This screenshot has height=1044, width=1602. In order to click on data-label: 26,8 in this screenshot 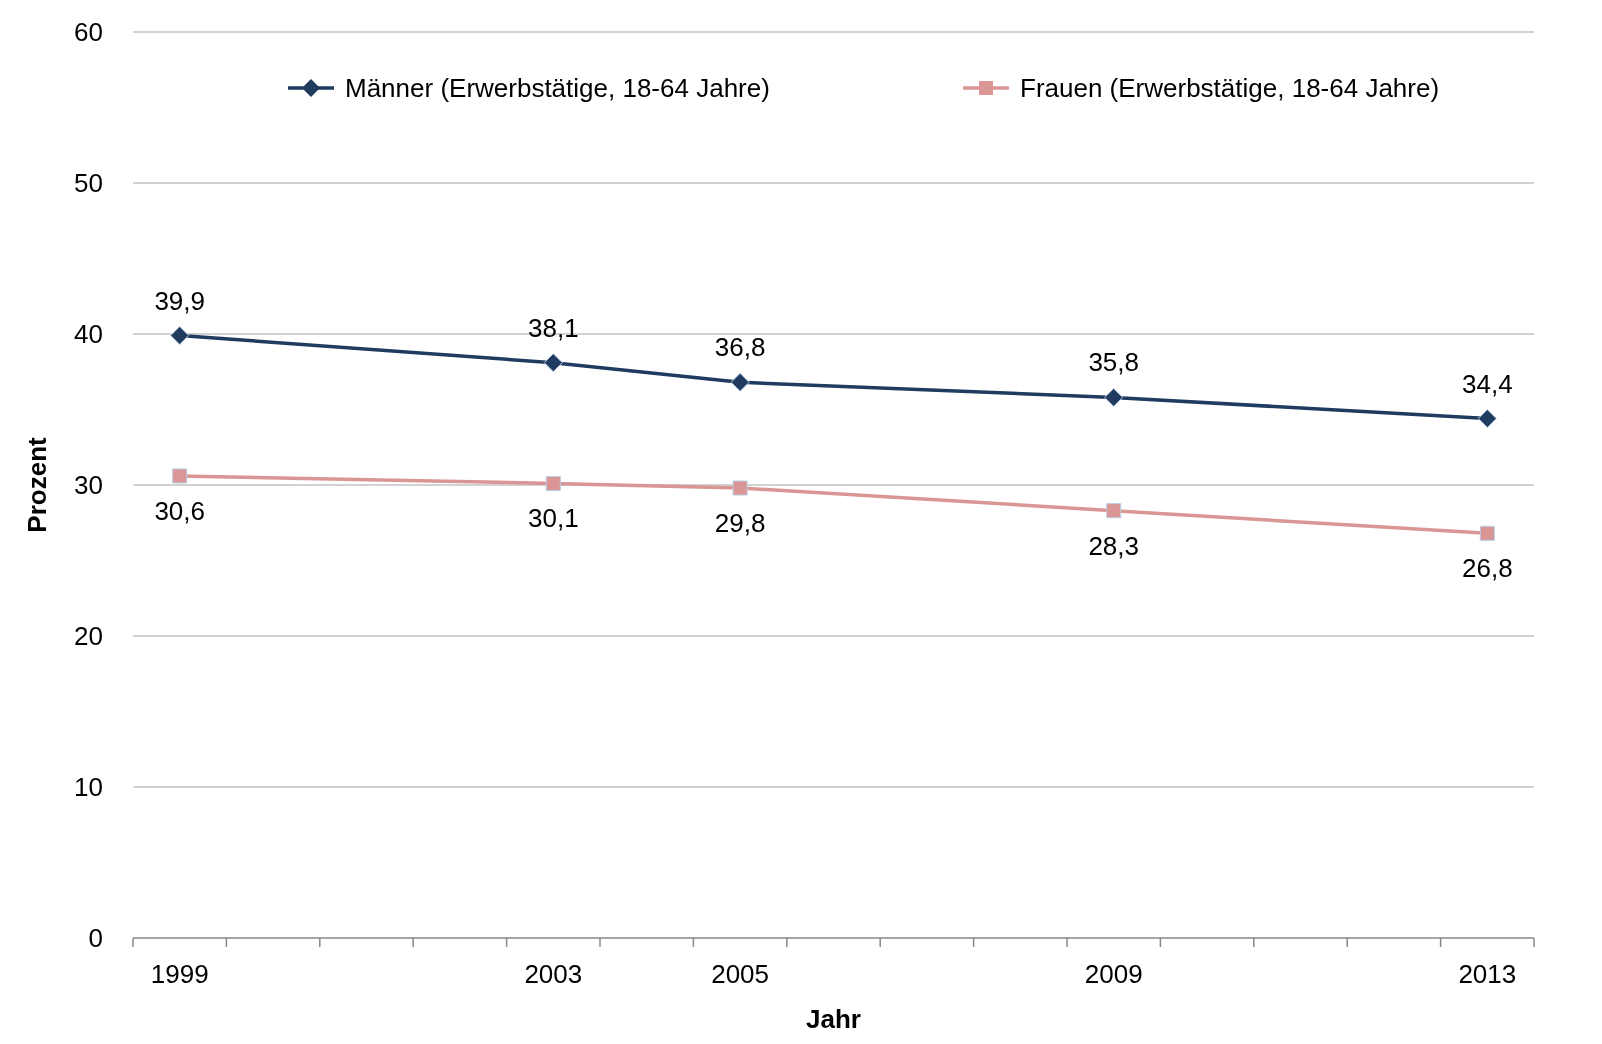, I will do `click(1487, 568)`.